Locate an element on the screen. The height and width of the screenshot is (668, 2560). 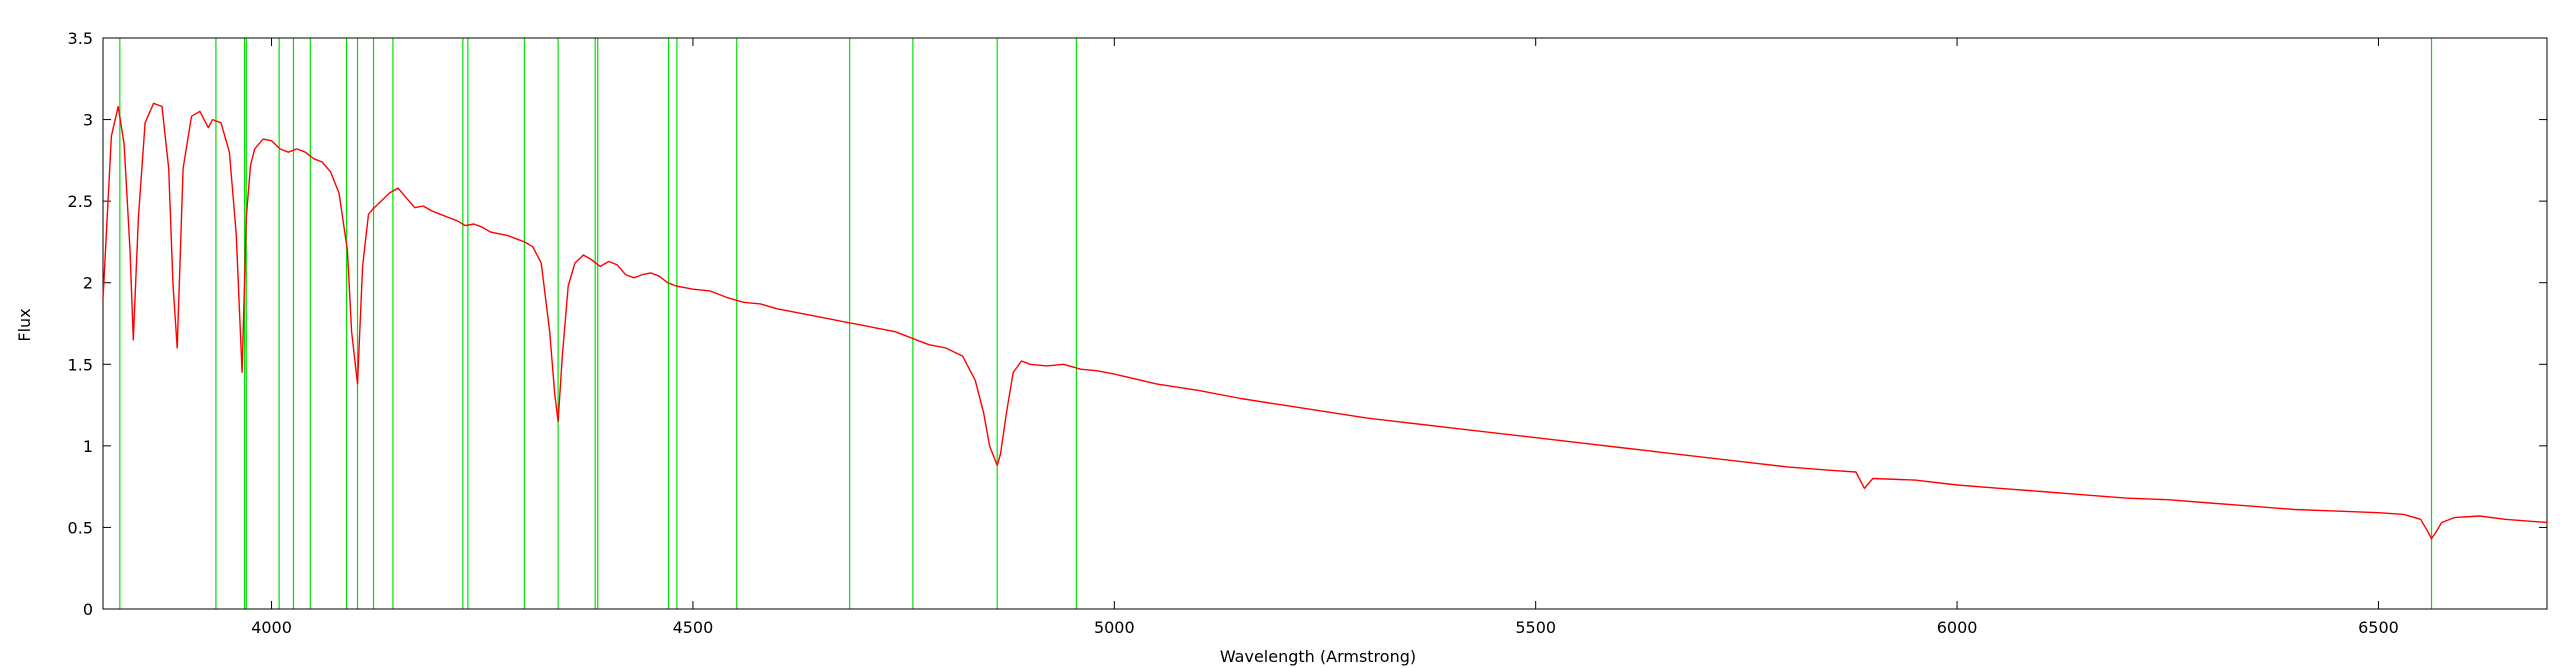
y-tick-label: 1.5 is located at coordinates (80, 364).